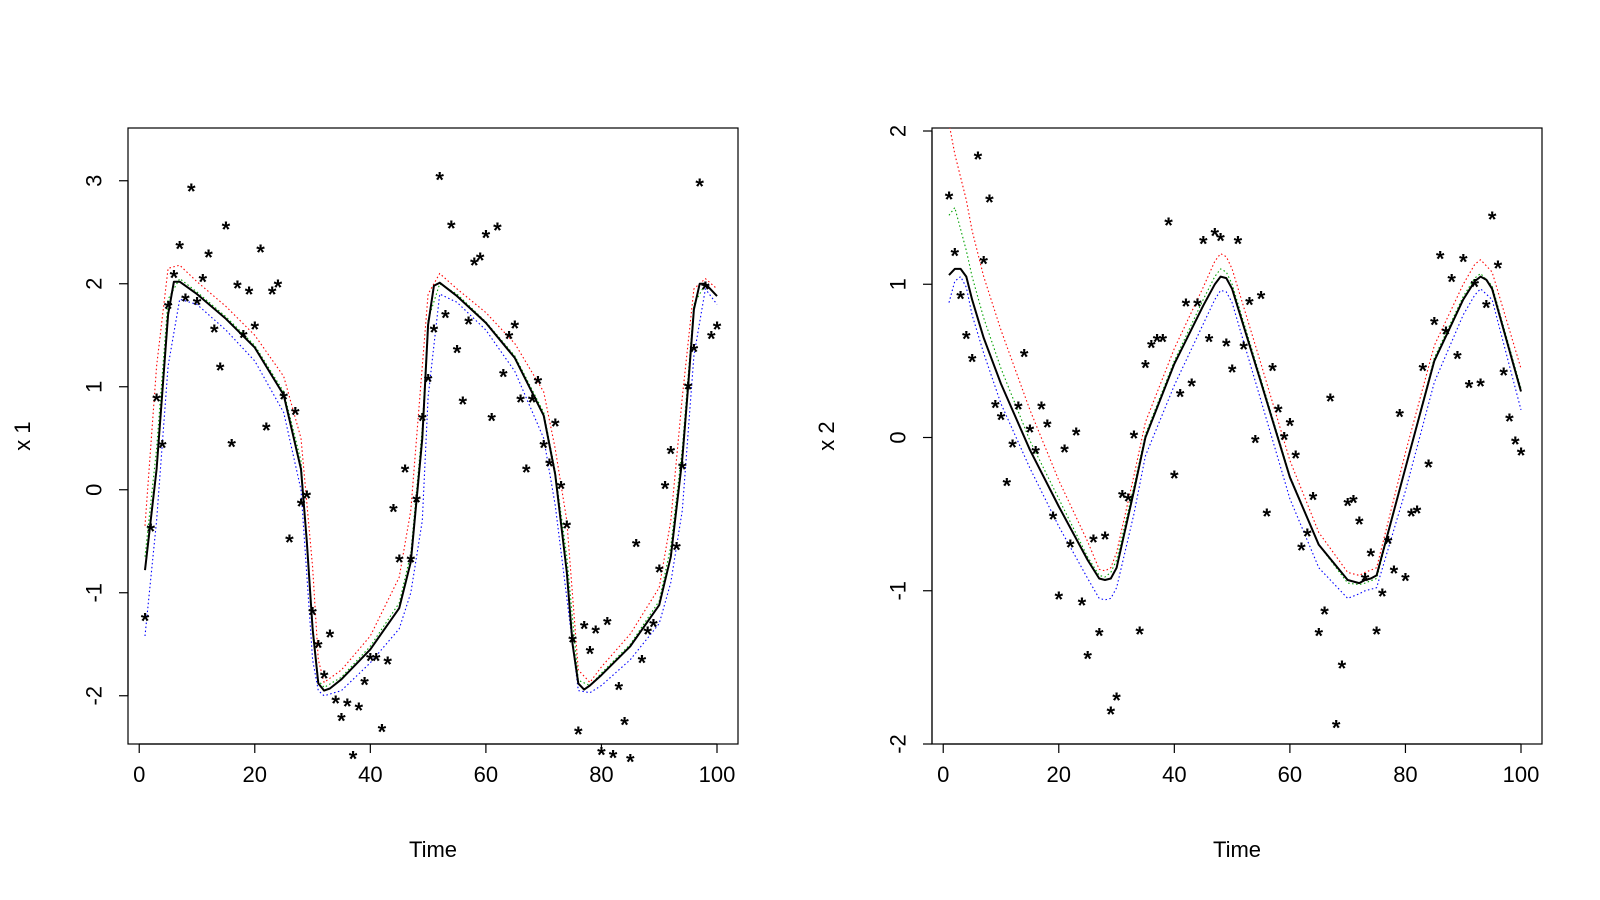 This screenshot has height=900, width=1600. I want to click on y-tick-label: 2, so click(94, 284).